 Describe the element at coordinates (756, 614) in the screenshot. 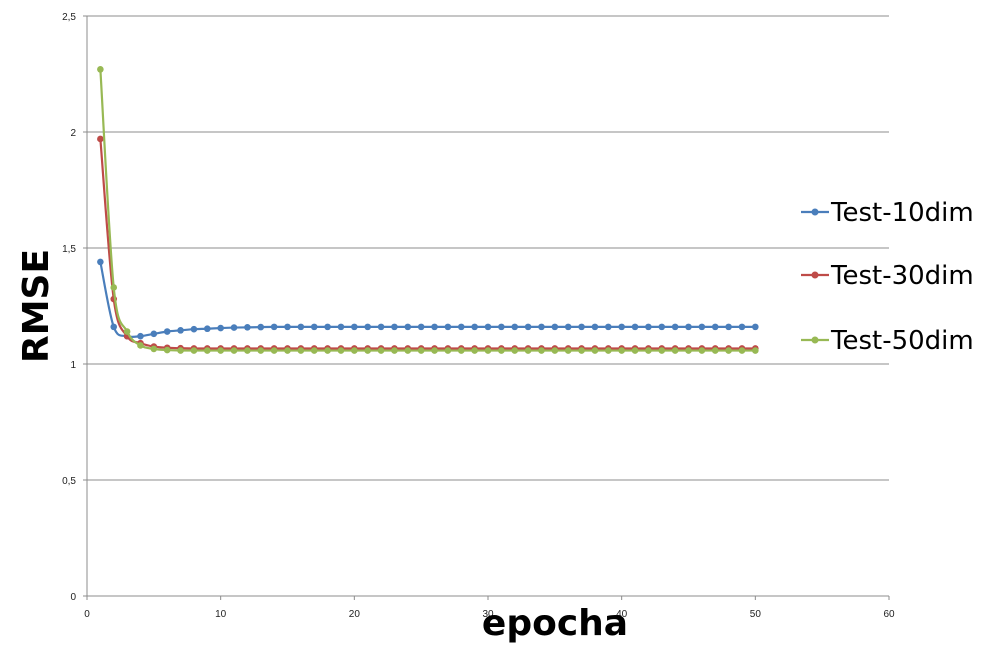

I see `x-tick-label-5: 50` at that location.